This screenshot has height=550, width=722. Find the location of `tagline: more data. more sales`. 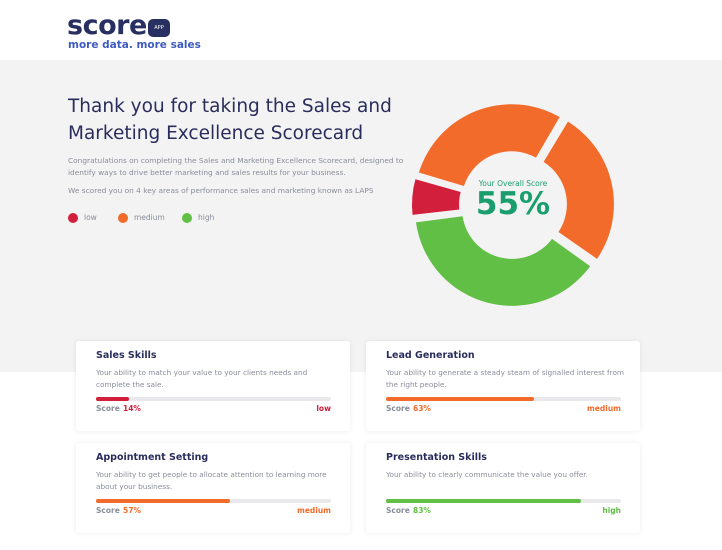

tagline: more data. more sales is located at coordinates (134, 45).